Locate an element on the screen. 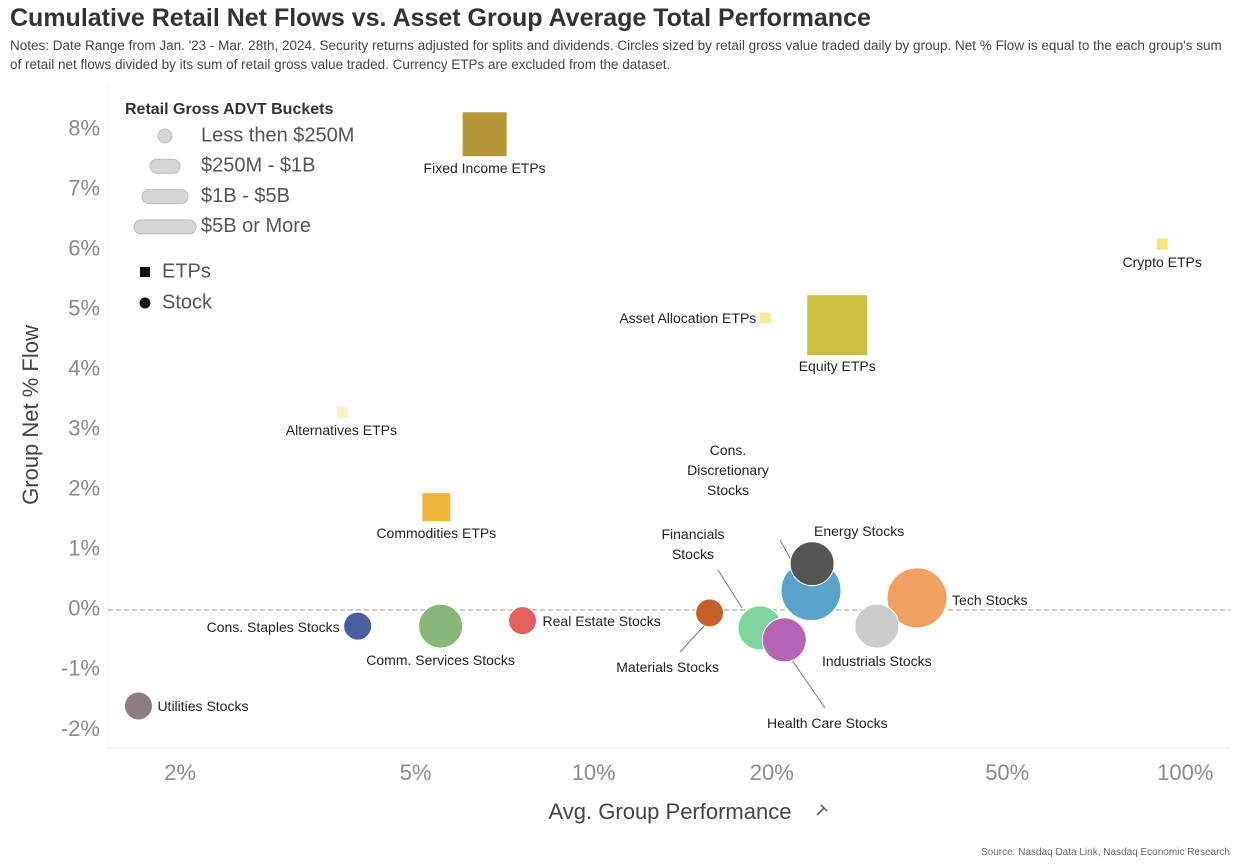  y-tick-label: 1% is located at coordinates (84, 548).